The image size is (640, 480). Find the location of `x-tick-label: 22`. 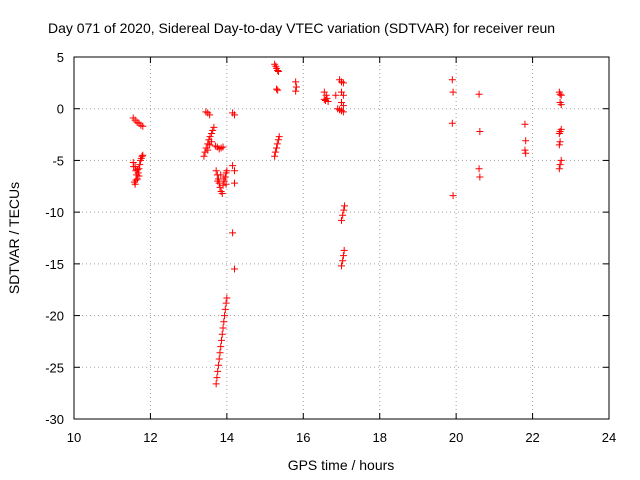

x-tick-label: 22 is located at coordinates (532, 437).